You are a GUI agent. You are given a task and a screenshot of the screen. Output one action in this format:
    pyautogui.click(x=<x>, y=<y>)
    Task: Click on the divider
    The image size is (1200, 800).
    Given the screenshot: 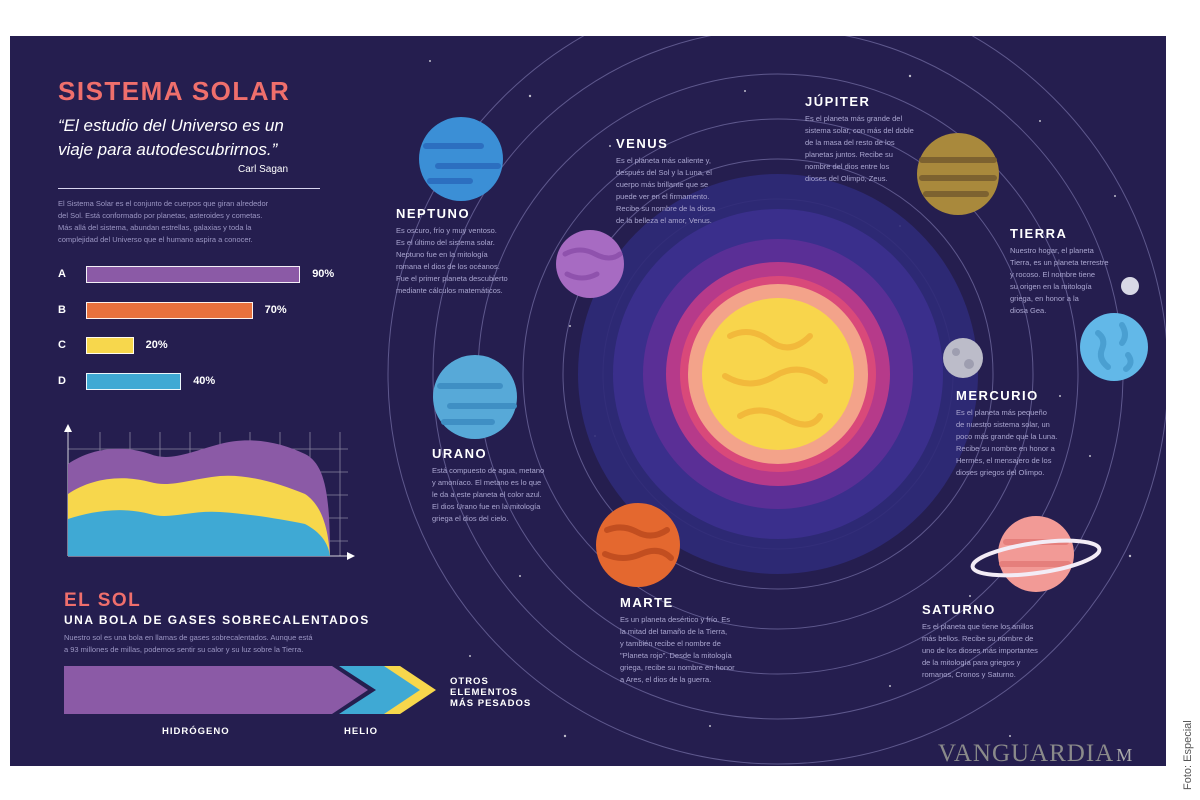 What is the action you would take?
    pyautogui.click(x=189, y=188)
    